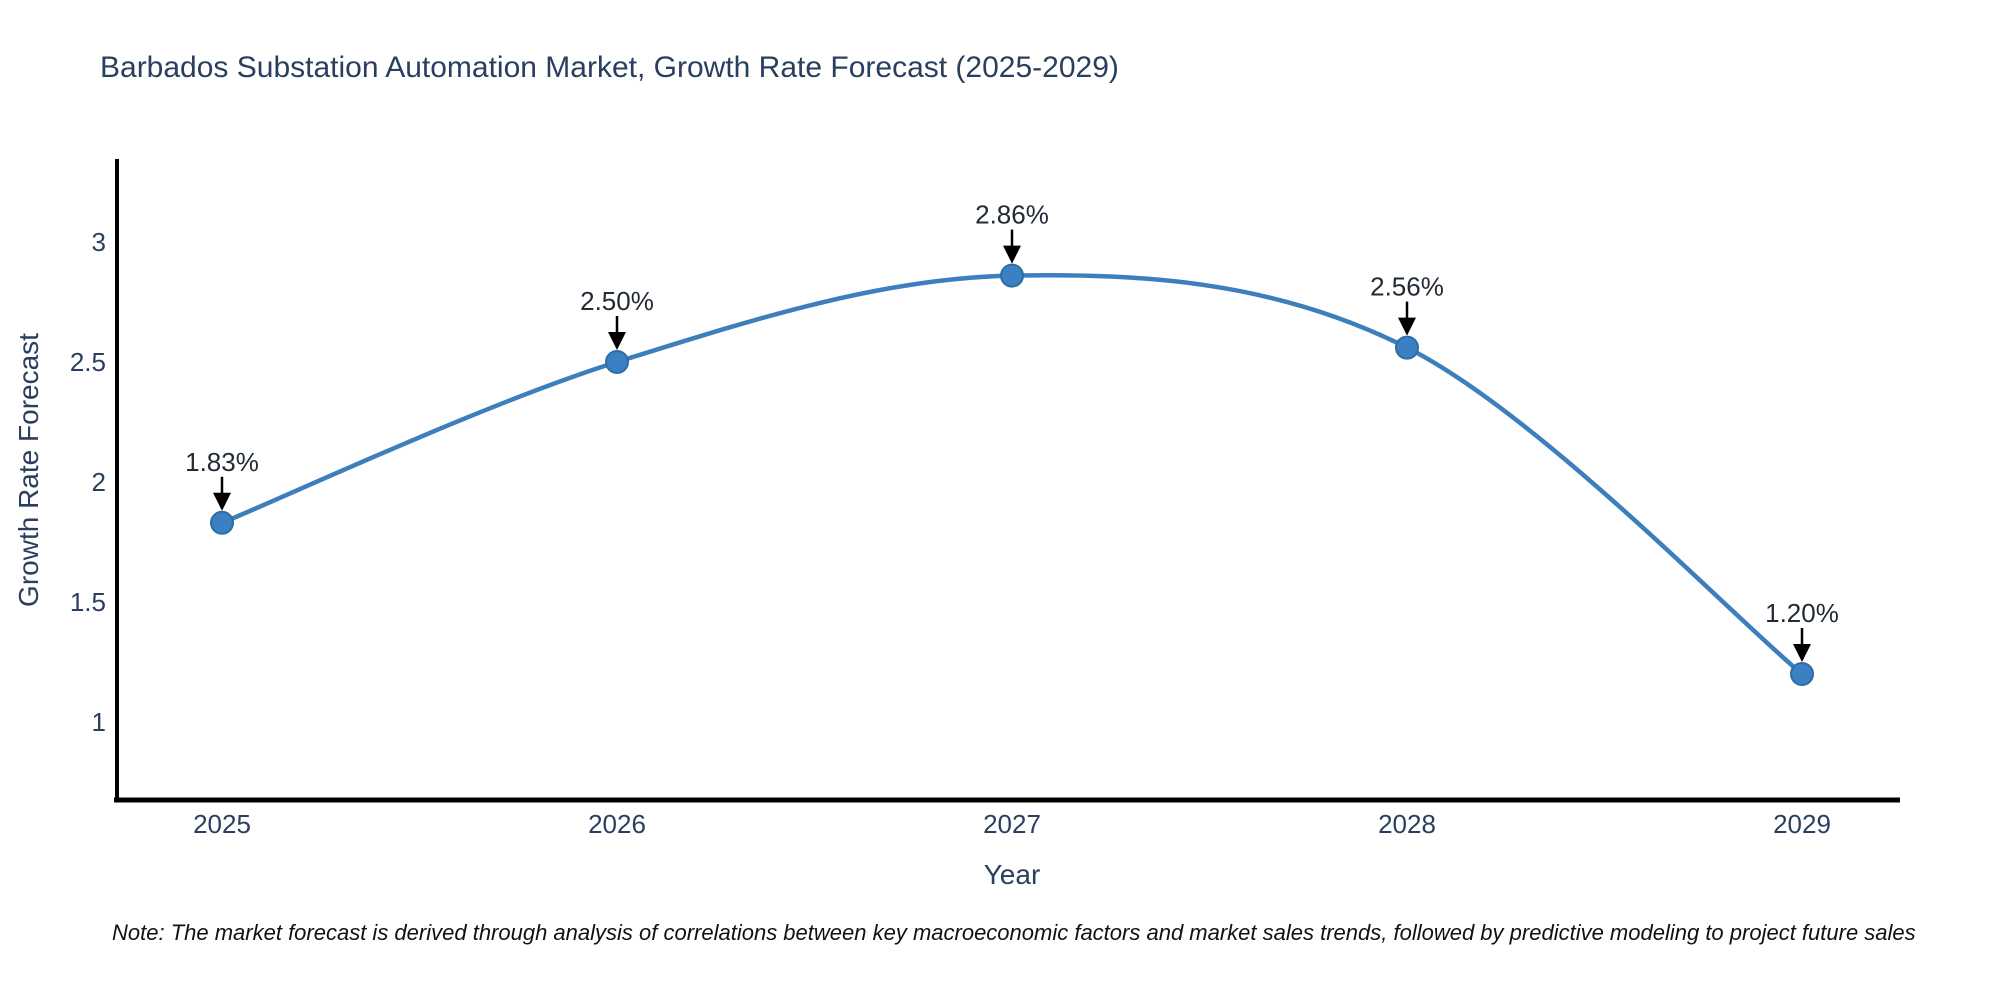 The width and height of the screenshot is (2000, 1000). I want to click on x-axis-title: Year, so click(1012, 874).